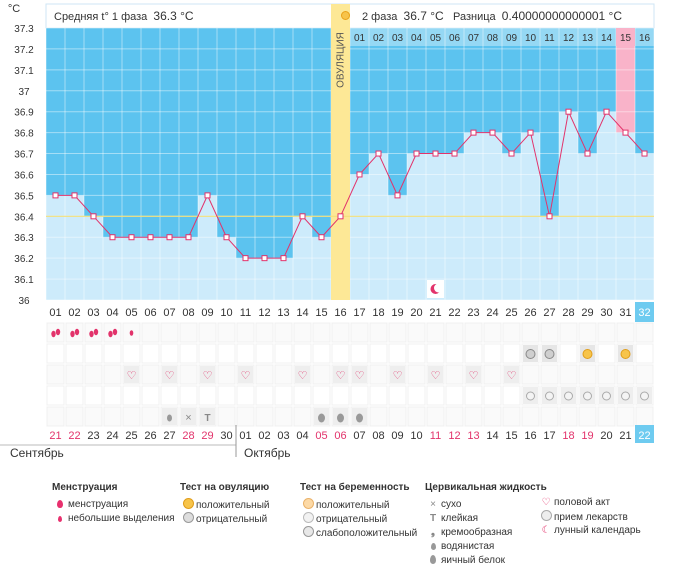  What do you see at coordinates (93, 436) in the screenshot?
I see `date-label: 23` at bounding box center [93, 436].